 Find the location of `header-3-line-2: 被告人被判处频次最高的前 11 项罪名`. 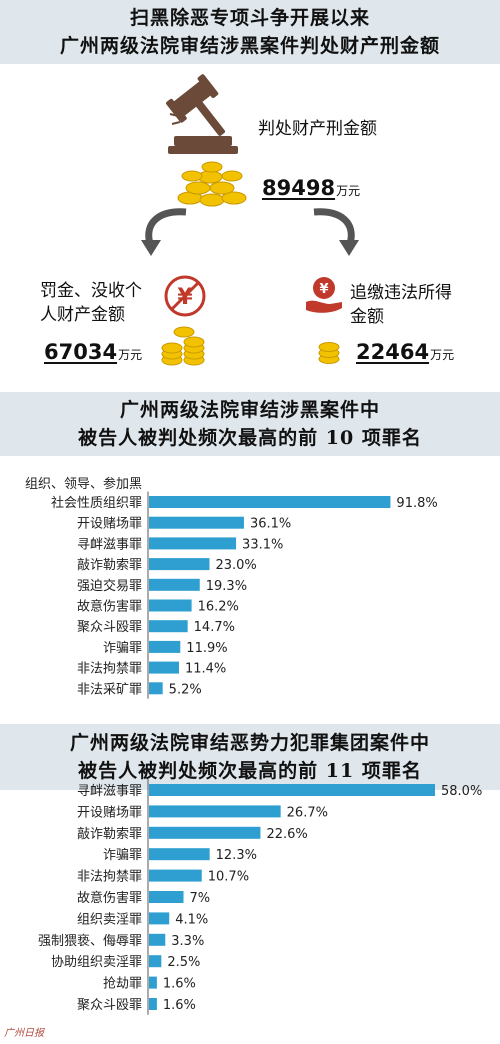

header-3-line-2: 被告人被判处频次最高的前 11 项罪名 is located at coordinates (250, 771).